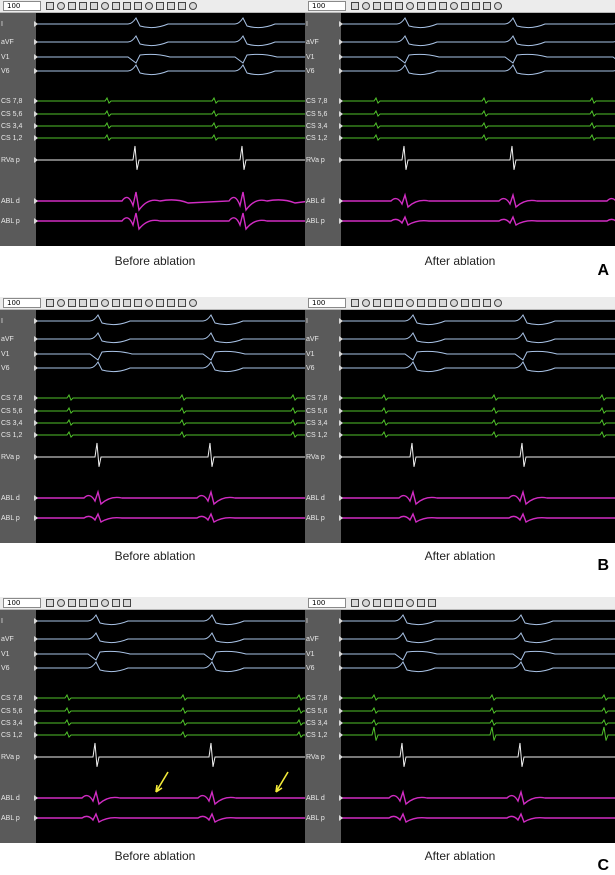 The height and width of the screenshot is (875, 615). What do you see at coordinates (5, 71) in the screenshot?
I see `channel-label: V6` at bounding box center [5, 71].